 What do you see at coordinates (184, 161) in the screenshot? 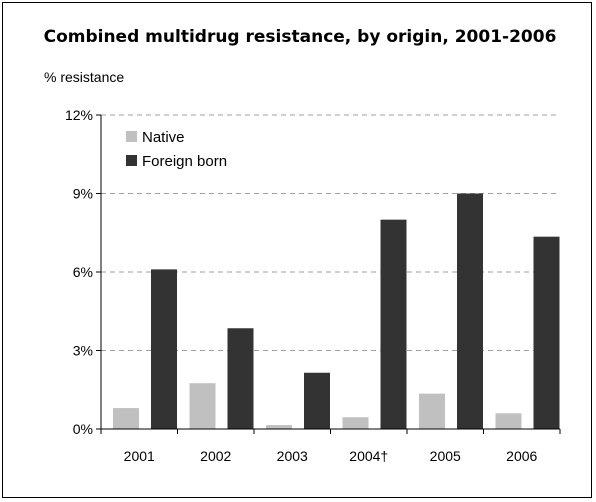
I see `legend-label: Foreign born` at bounding box center [184, 161].